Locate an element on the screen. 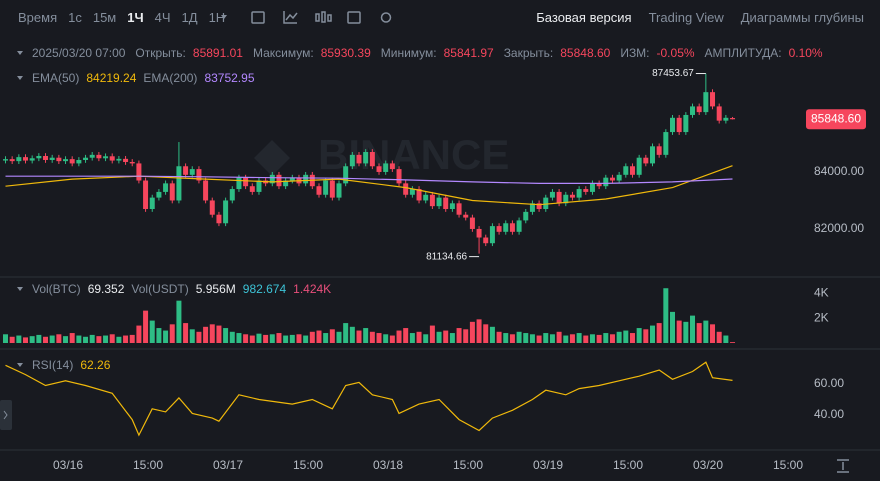  x-tick-label: 15:00 is located at coordinates (468, 465).